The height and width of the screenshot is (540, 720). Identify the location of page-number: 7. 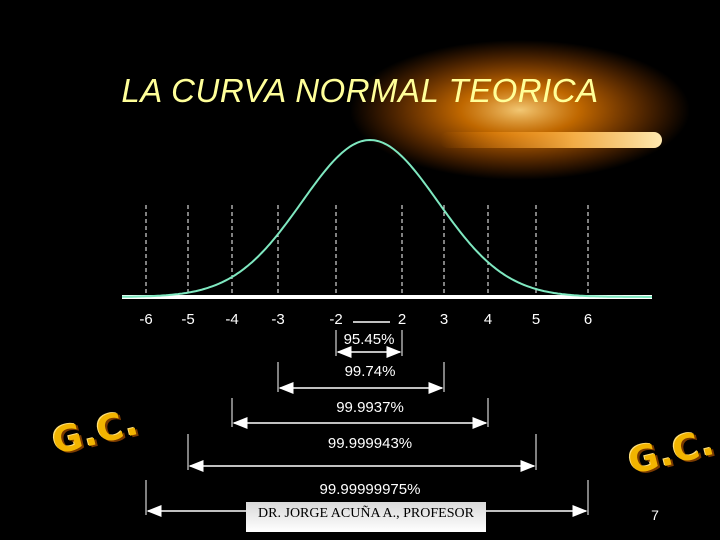
(655, 515).